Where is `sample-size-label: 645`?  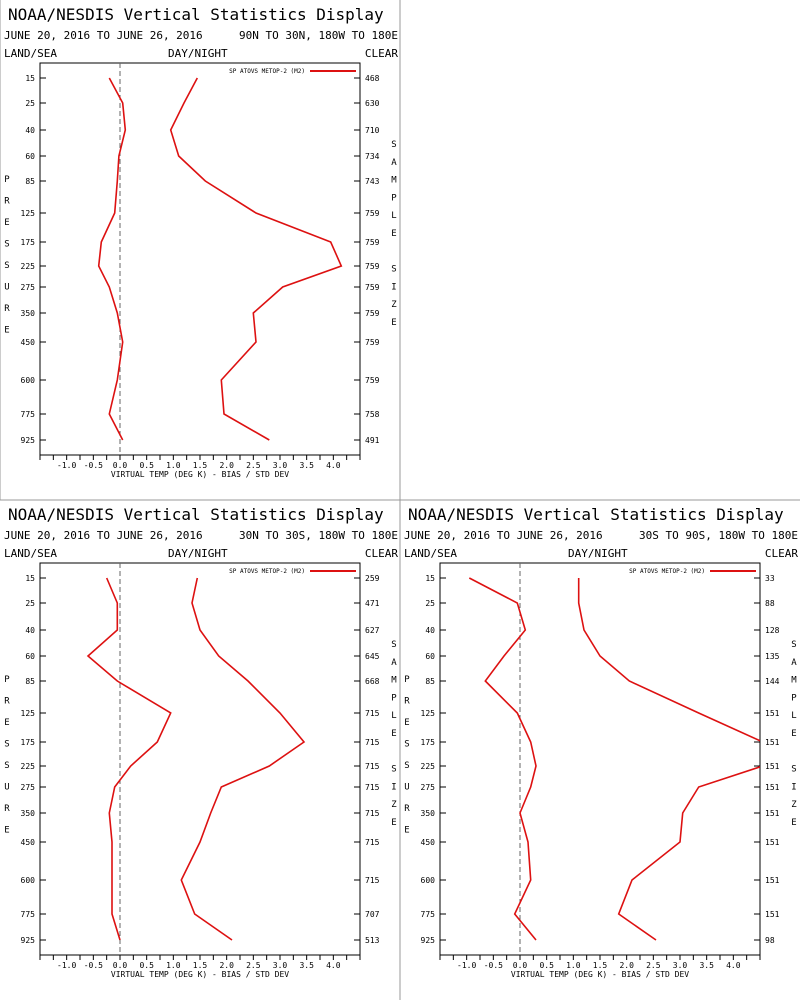 sample-size-label: 645 is located at coordinates (372, 656).